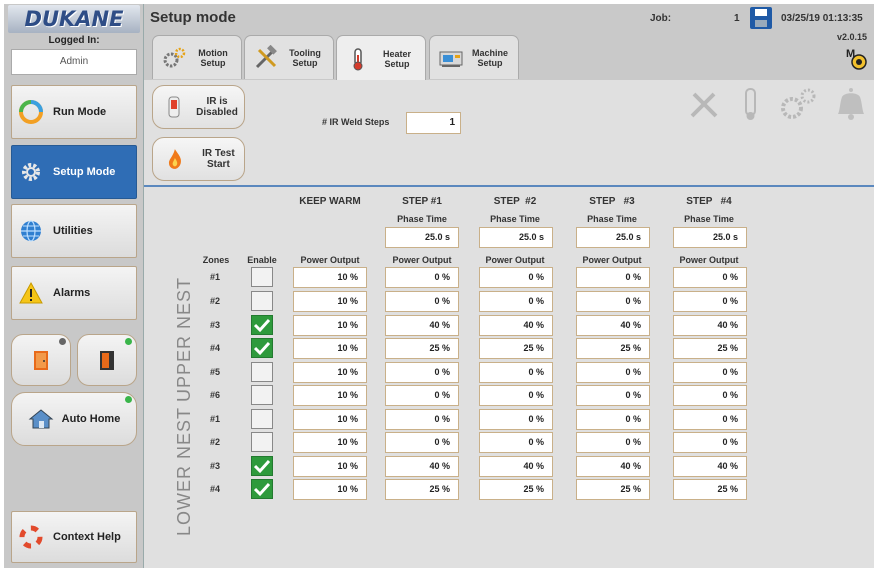 The image size is (879, 572). What do you see at coordinates (74, 231) in the screenshot?
I see `utilities-button: Utilities` at bounding box center [74, 231].